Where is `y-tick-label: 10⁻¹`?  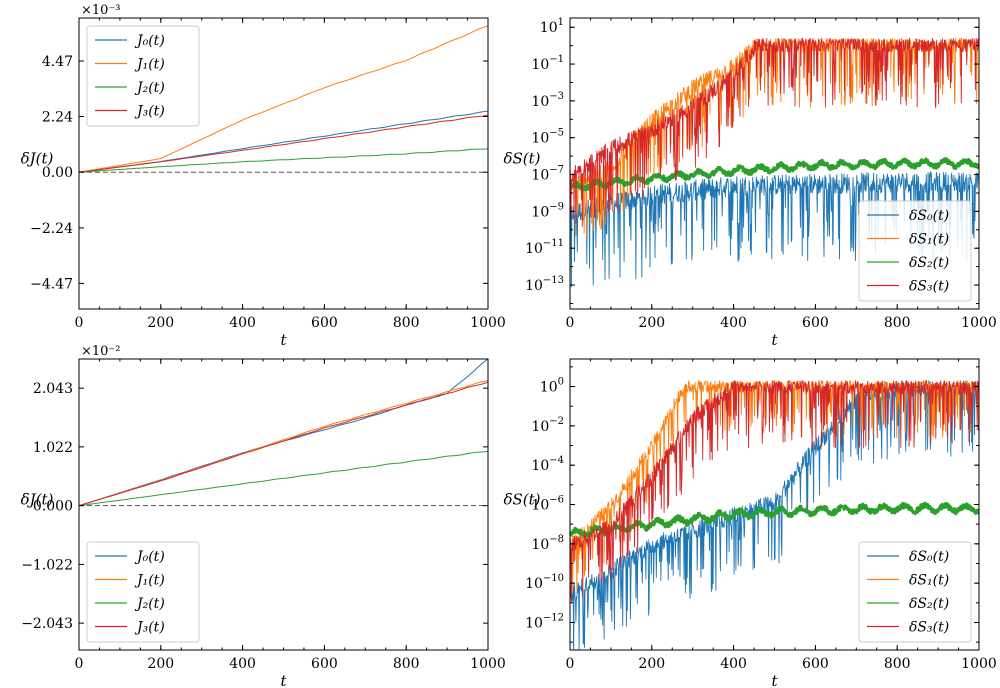 y-tick-label: 10⁻¹ is located at coordinates (547, 63).